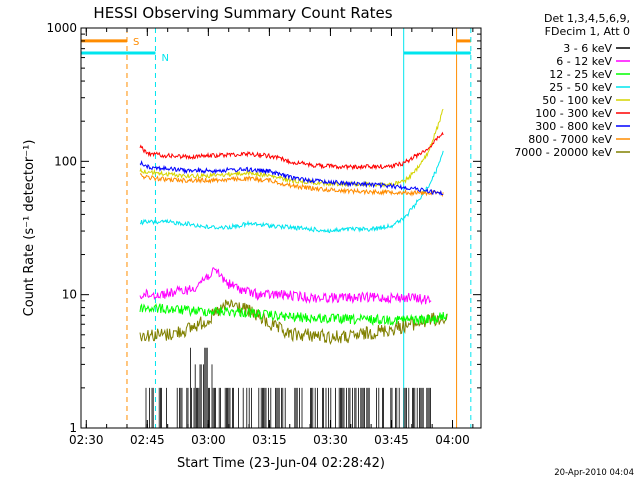  Describe the element at coordinates (242, 13) in the screenshot. I see `chart-title: HESSI Observing Summary Count Rates` at that location.